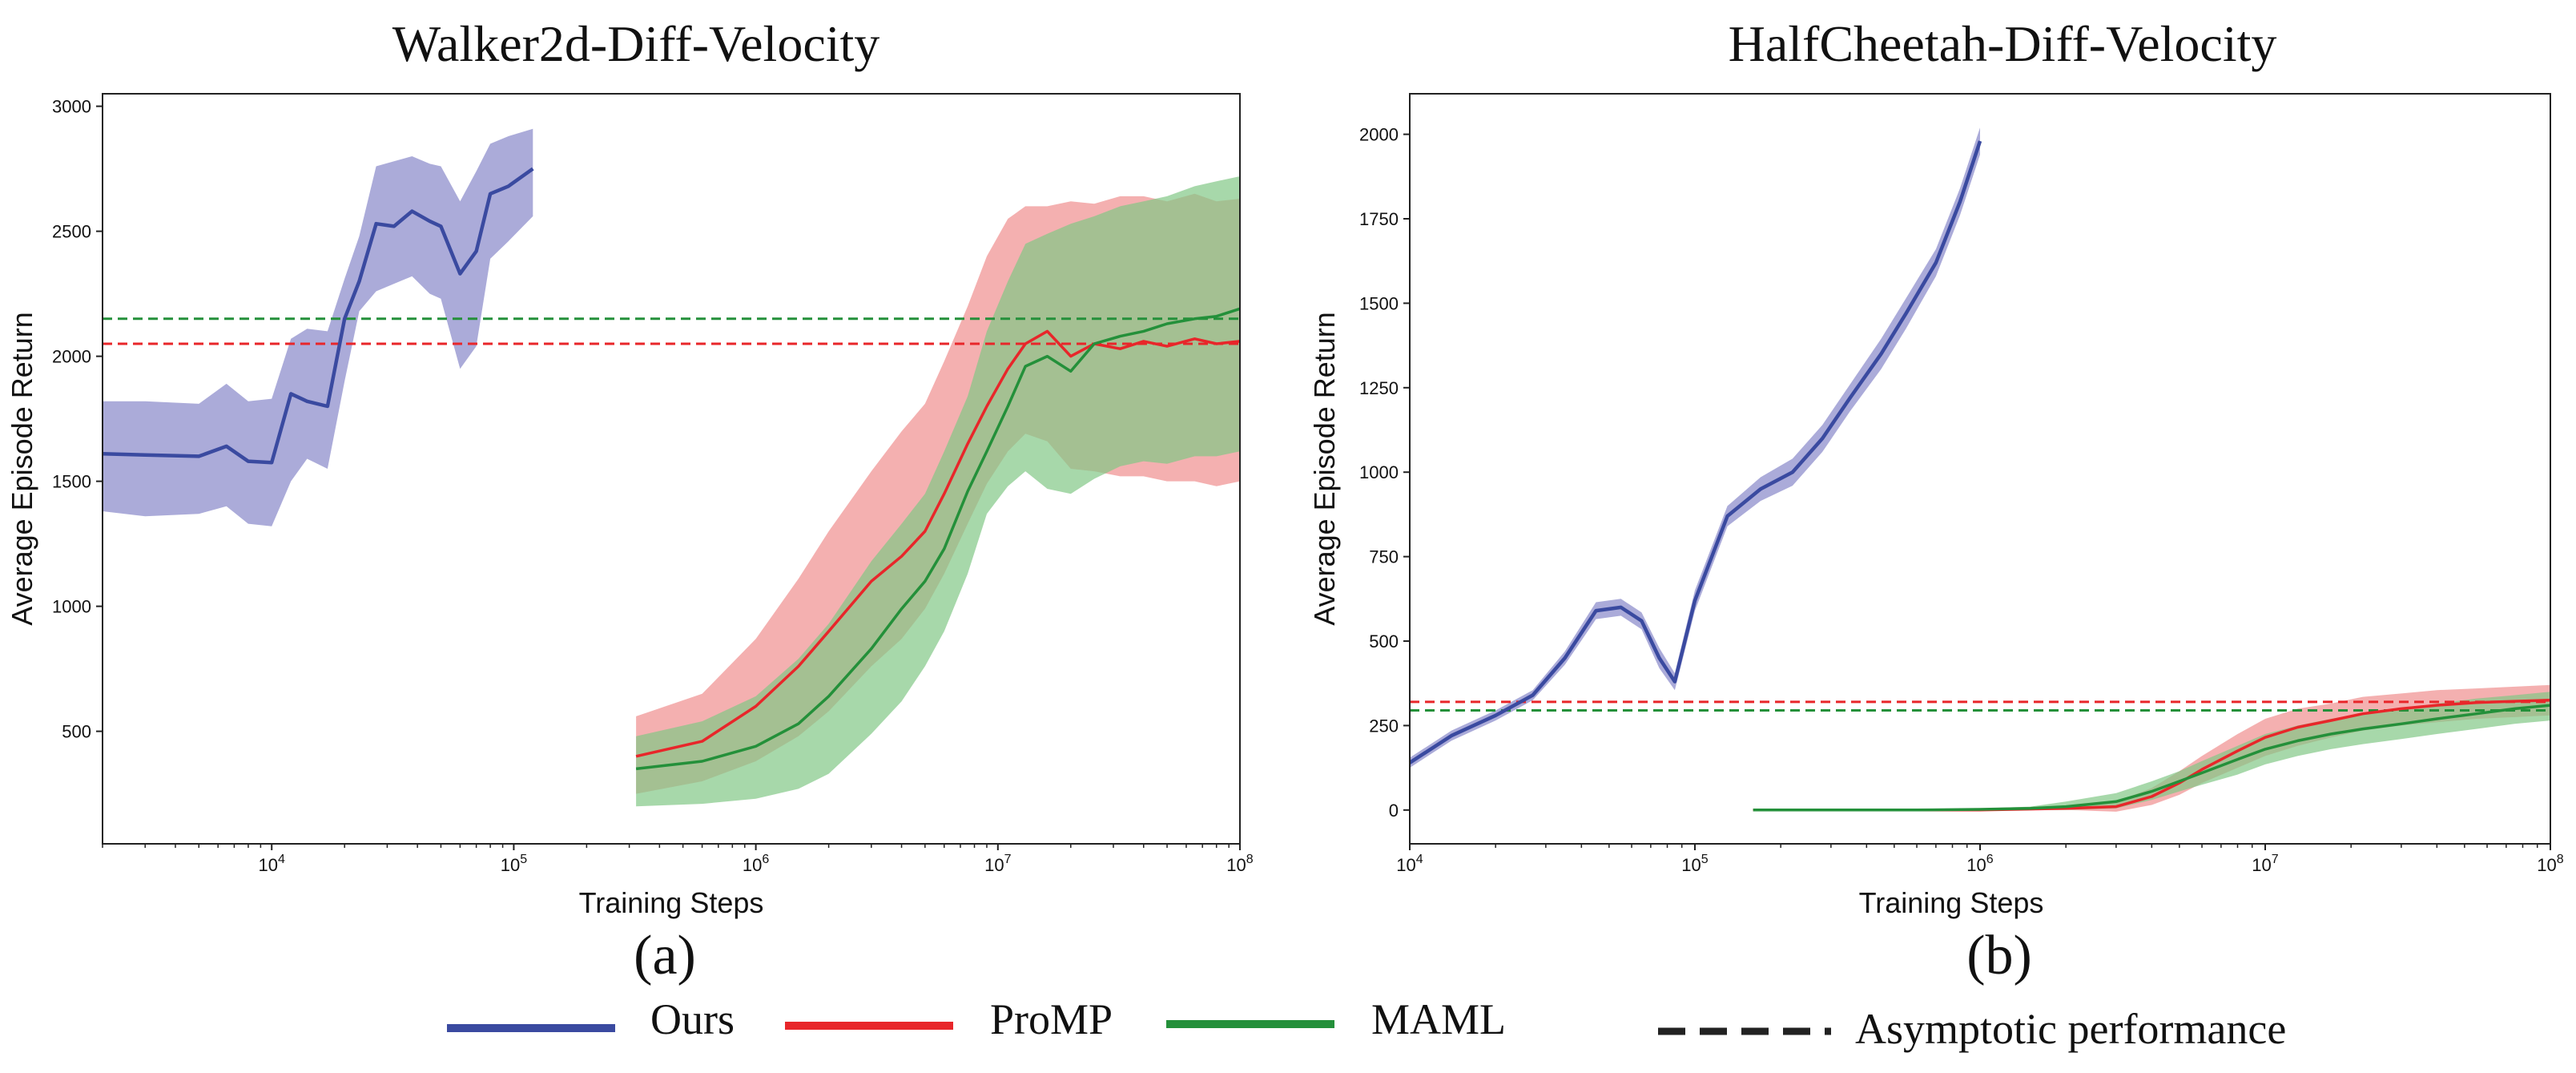 This screenshot has width=2576, height=1073. What do you see at coordinates (1695, 864) in the screenshot?
I see `x-tick-label-b: 10⁵` at bounding box center [1695, 864].